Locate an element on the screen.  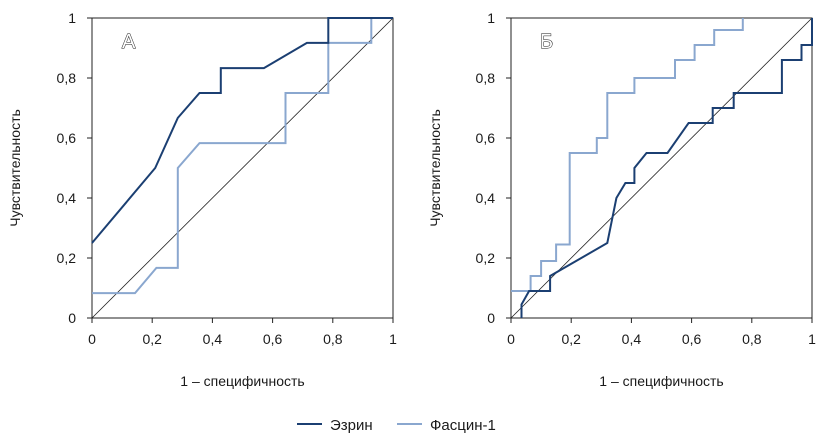
legend: Эзрин Фасцин-1 is located at coordinates (396, 425).